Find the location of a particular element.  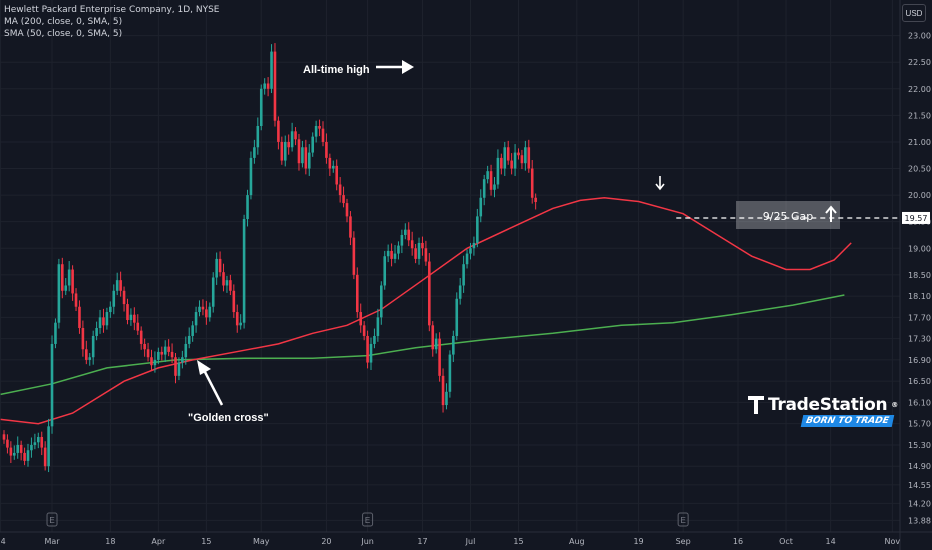

legend-sma50: SMA (50, close, 0, SMA, 5) is located at coordinates (63, 34).